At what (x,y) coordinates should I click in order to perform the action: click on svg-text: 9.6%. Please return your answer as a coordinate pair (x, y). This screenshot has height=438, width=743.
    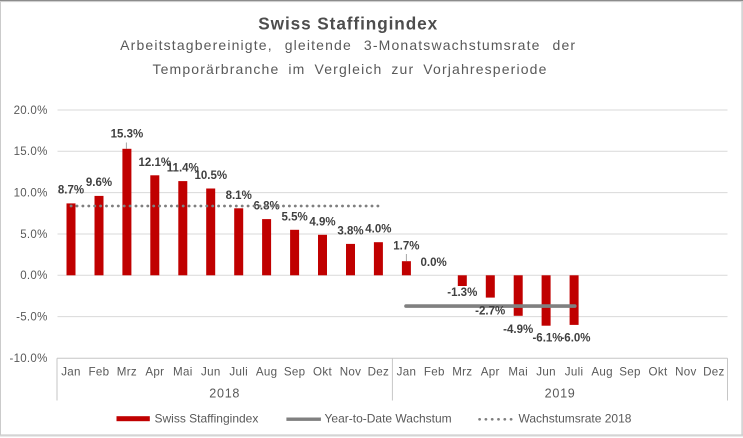
    Looking at the image, I should click on (99, 183).